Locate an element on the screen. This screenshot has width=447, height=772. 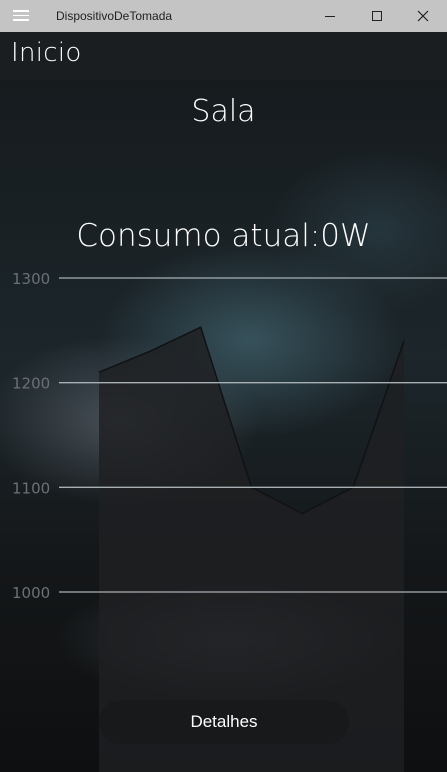
page-title: Inicio is located at coordinates (46, 53).